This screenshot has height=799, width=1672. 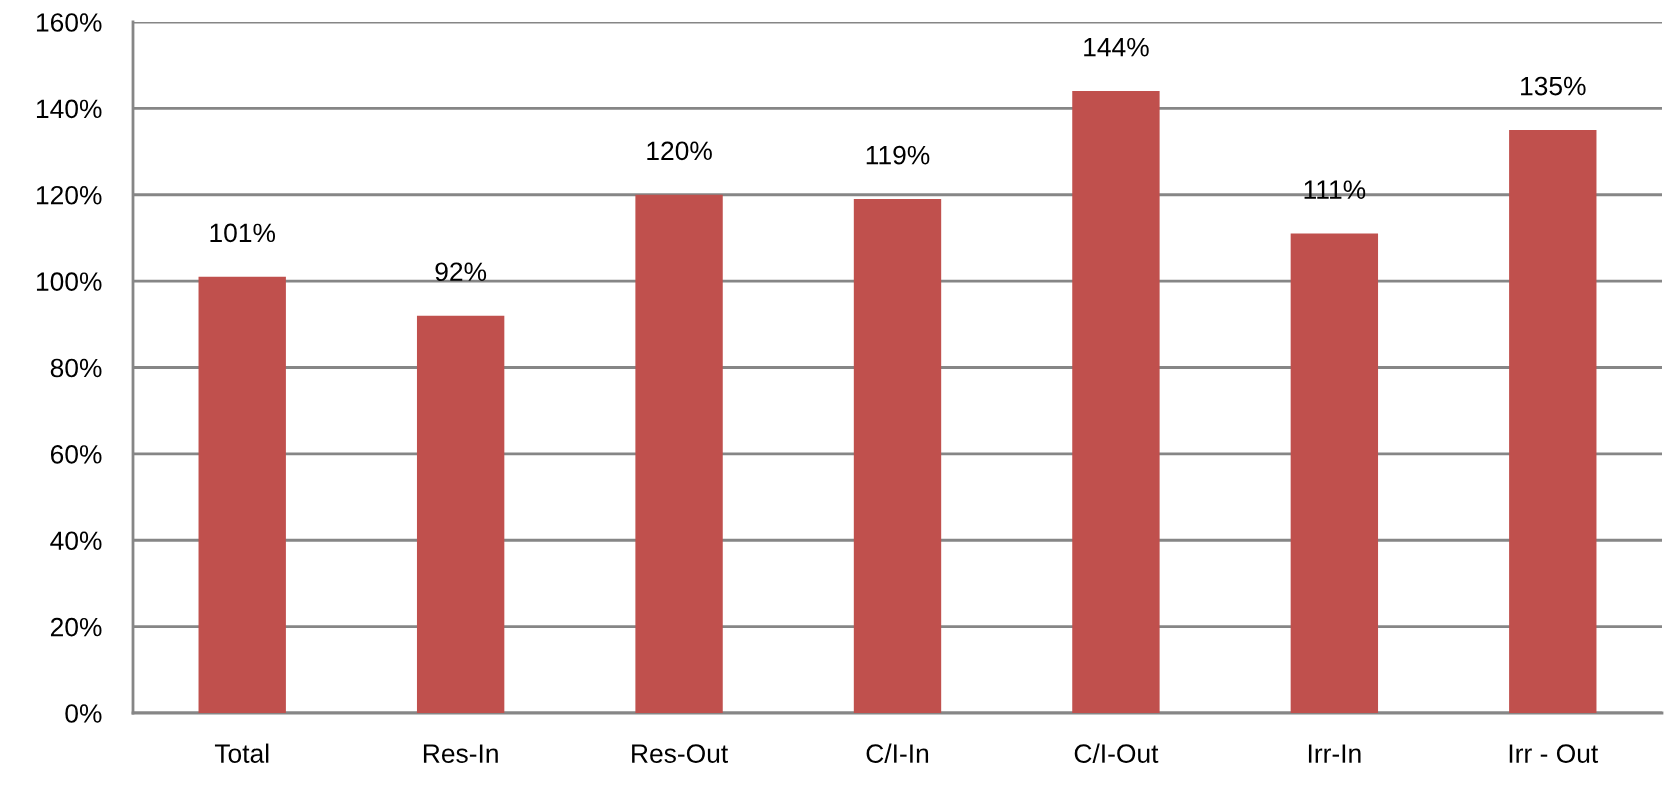 What do you see at coordinates (680, 753) in the screenshot?
I see `x-tick-label: Res-Out` at bounding box center [680, 753].